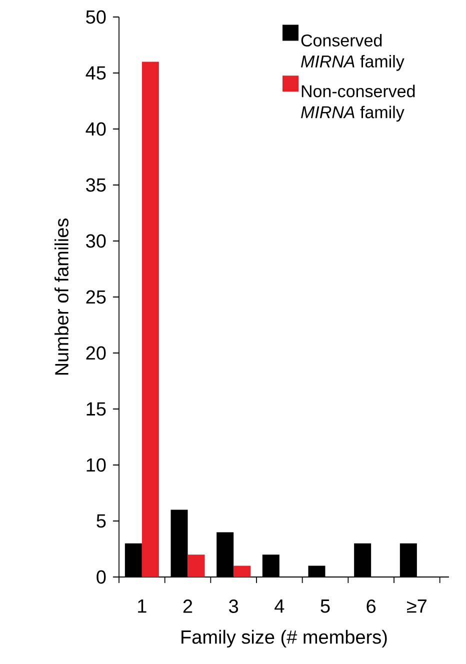 This screenshot has width=466, height=664. Describe the element at coordinates (416, 606) in the screenshot. I see `x-tick-label: ≥7` at that location.